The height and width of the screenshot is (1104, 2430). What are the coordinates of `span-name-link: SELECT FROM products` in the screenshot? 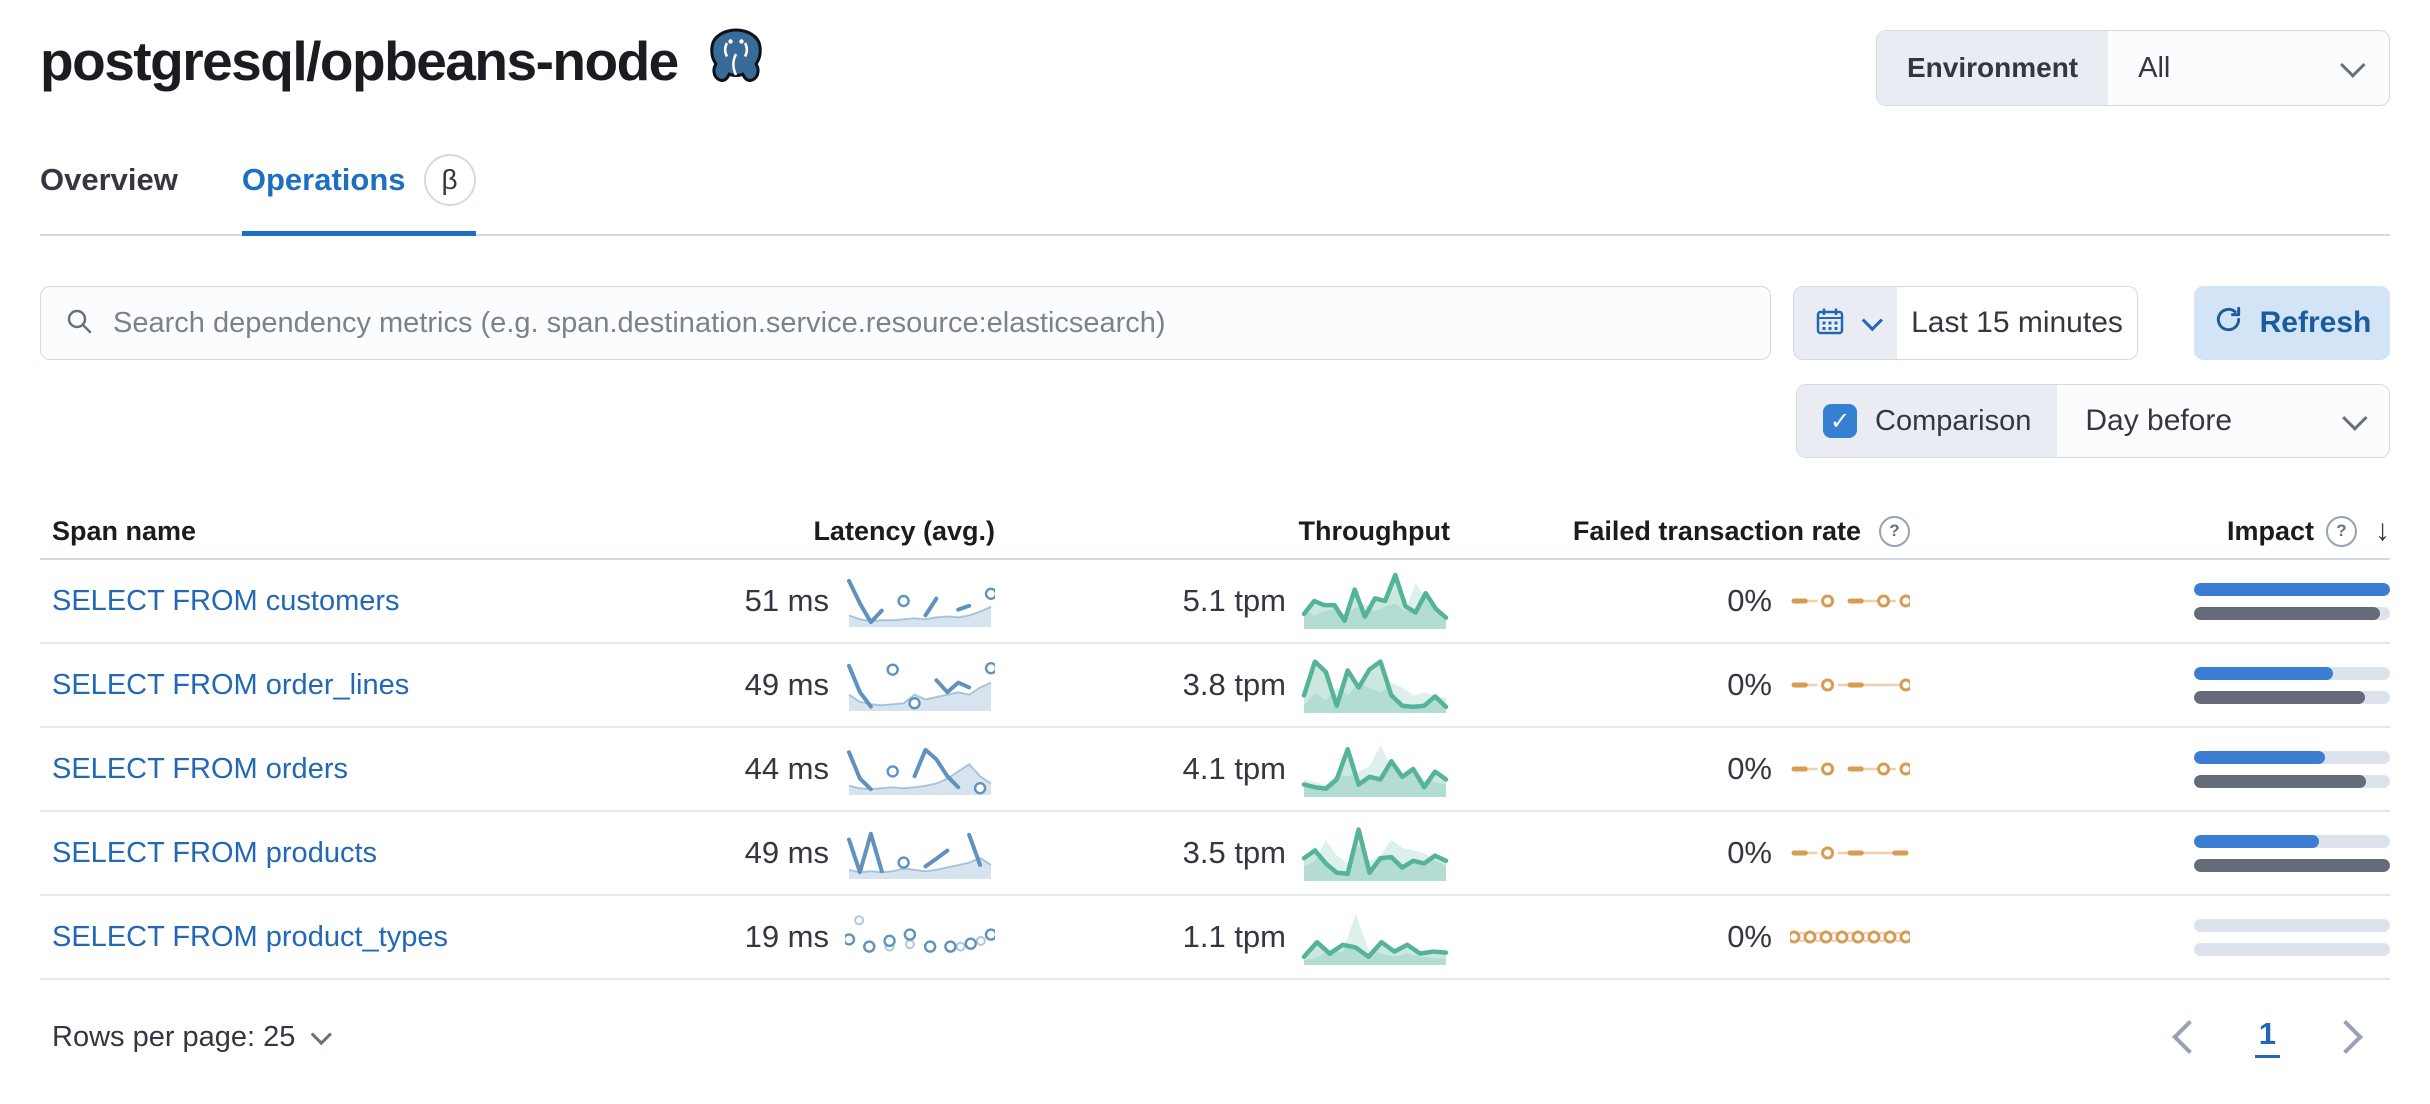 It's located at (215, 852).